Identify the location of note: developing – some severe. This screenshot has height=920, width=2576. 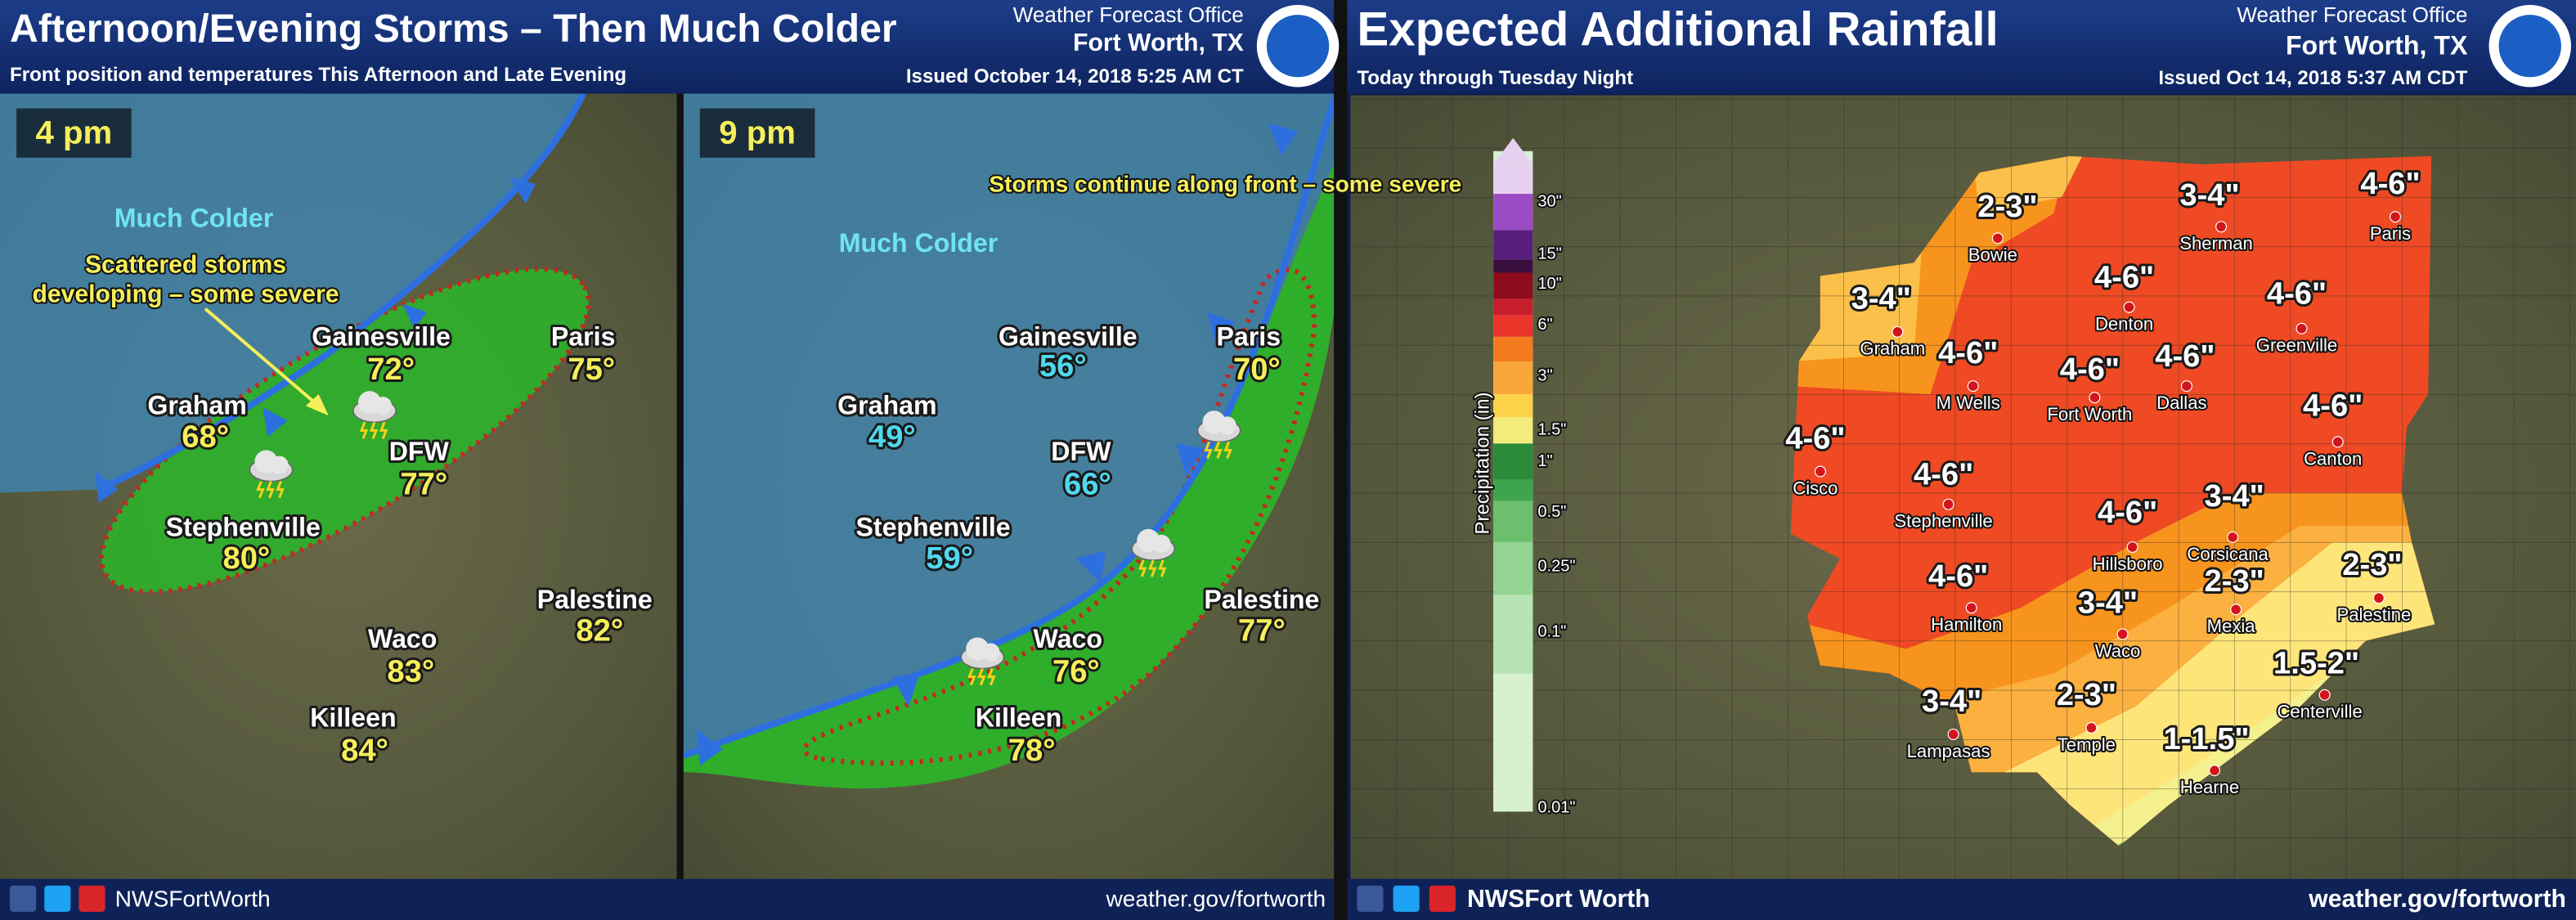
(185, 294).